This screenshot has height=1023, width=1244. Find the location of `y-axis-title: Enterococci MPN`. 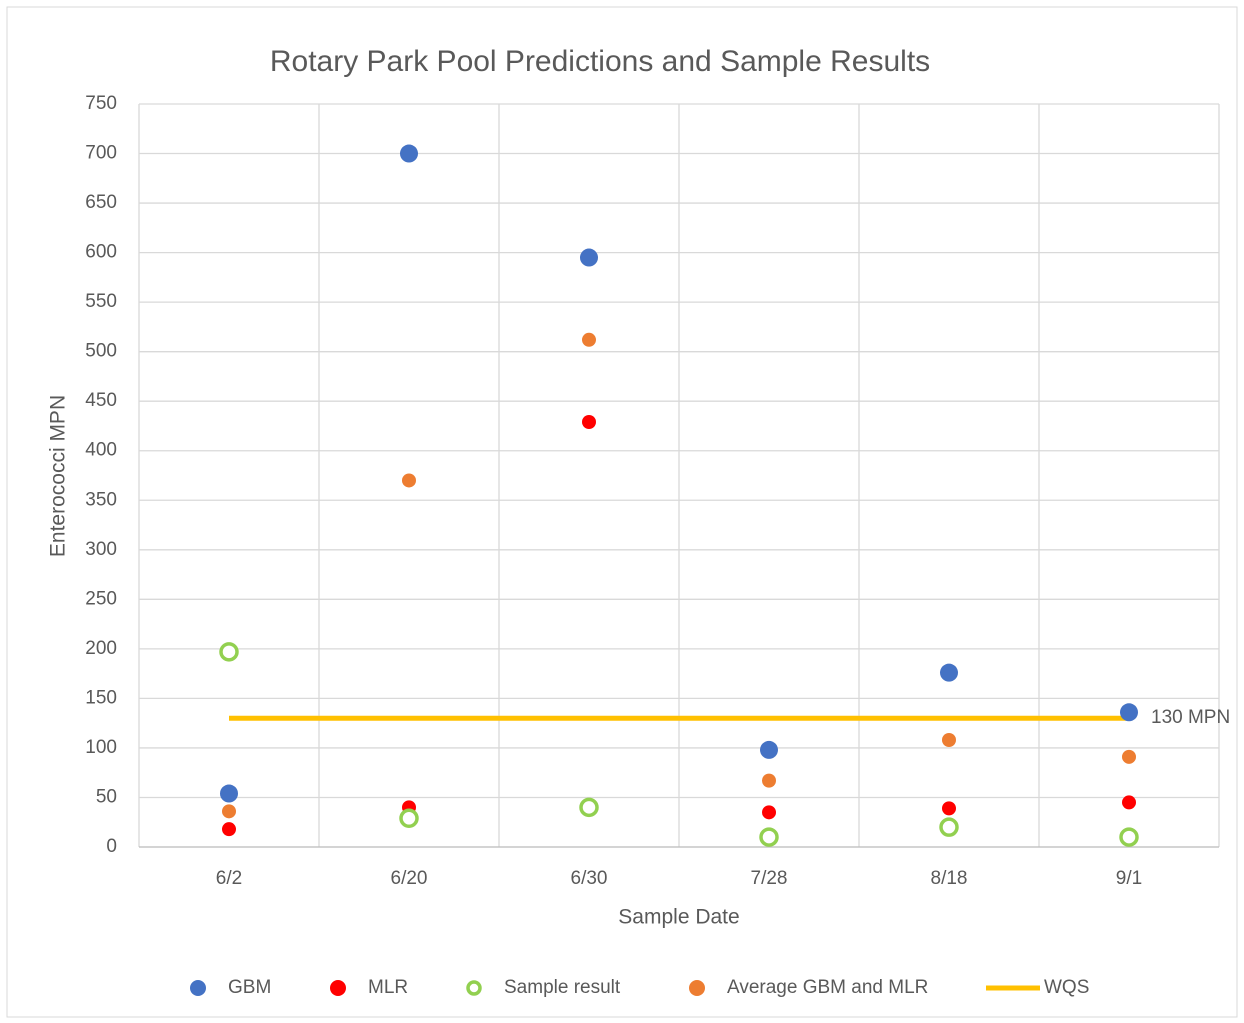

y-axis-title: Enterococci MPN is located at coordinates (58, 476).